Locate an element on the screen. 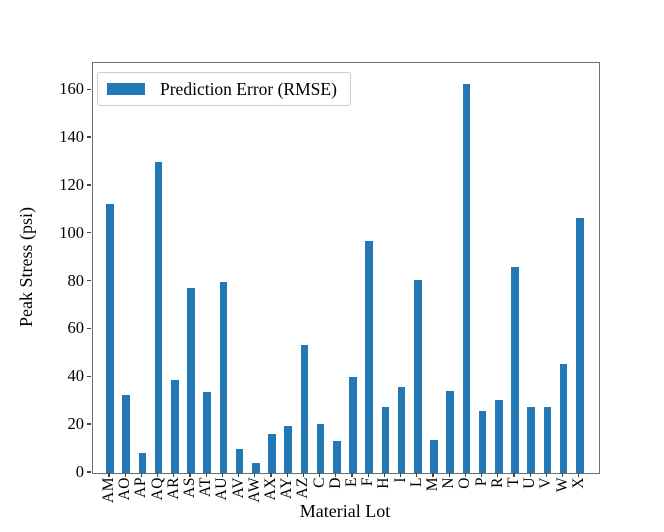 This screenshot has height=532, width=664. y-tick-label: 40 is located at coordinates (76, 376).